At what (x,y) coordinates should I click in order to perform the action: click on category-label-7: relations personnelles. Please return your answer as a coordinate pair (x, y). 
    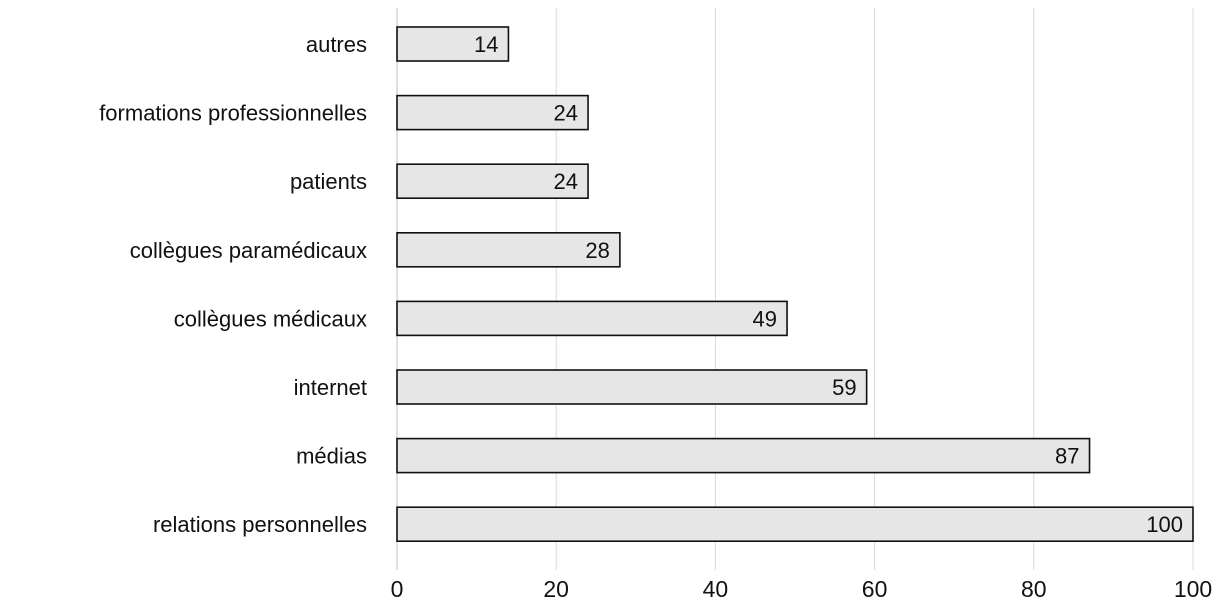
    Looking at the image, I should click on (260, 524).